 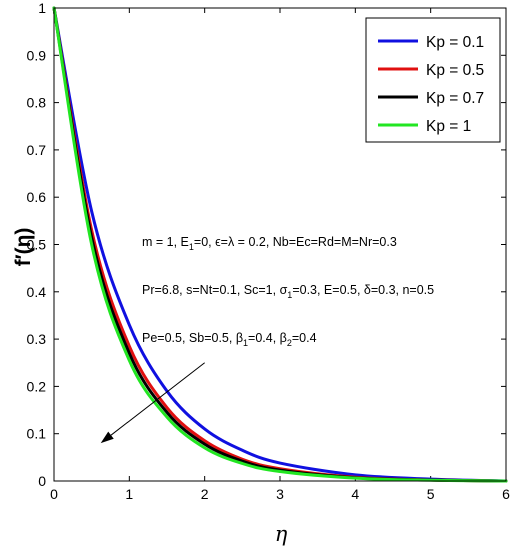 What do you see at coordinates (355, 494) in the screenshot?
I see `x-tick-label: 4` at bounding box center [355, 494].